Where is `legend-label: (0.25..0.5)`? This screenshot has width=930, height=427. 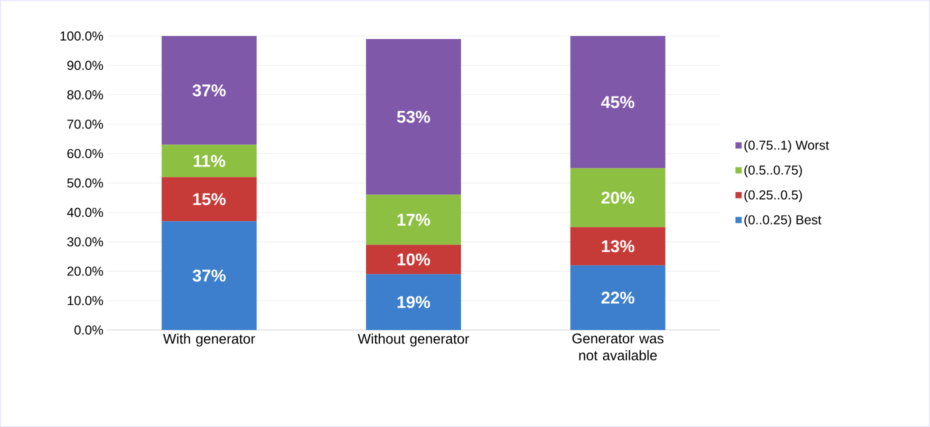
legend-label: (0.25..0.5) is located at coordinates (773, 196).